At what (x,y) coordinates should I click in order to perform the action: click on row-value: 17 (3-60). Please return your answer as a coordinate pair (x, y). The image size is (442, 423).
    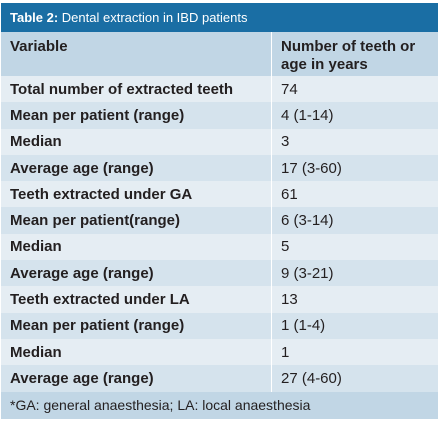
    Looking at the image, I should click on (354, 168).